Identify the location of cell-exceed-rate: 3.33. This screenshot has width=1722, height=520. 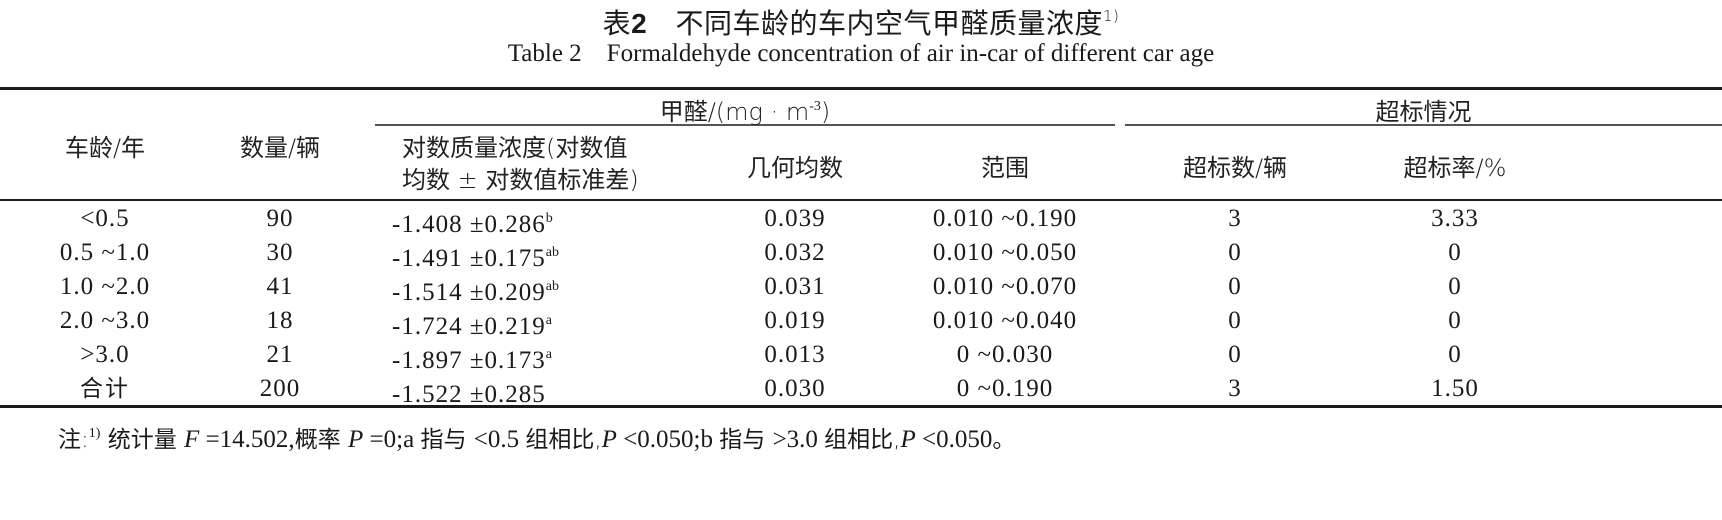
(1455, 218).